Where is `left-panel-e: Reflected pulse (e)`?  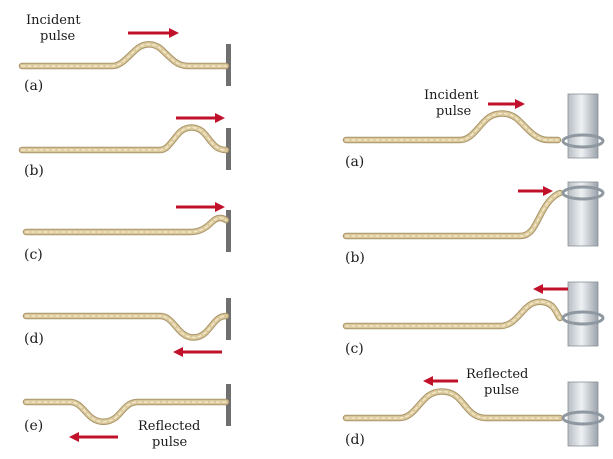 left-panel-e: Reflected pulse (e) is located at coordinates (126, 417).